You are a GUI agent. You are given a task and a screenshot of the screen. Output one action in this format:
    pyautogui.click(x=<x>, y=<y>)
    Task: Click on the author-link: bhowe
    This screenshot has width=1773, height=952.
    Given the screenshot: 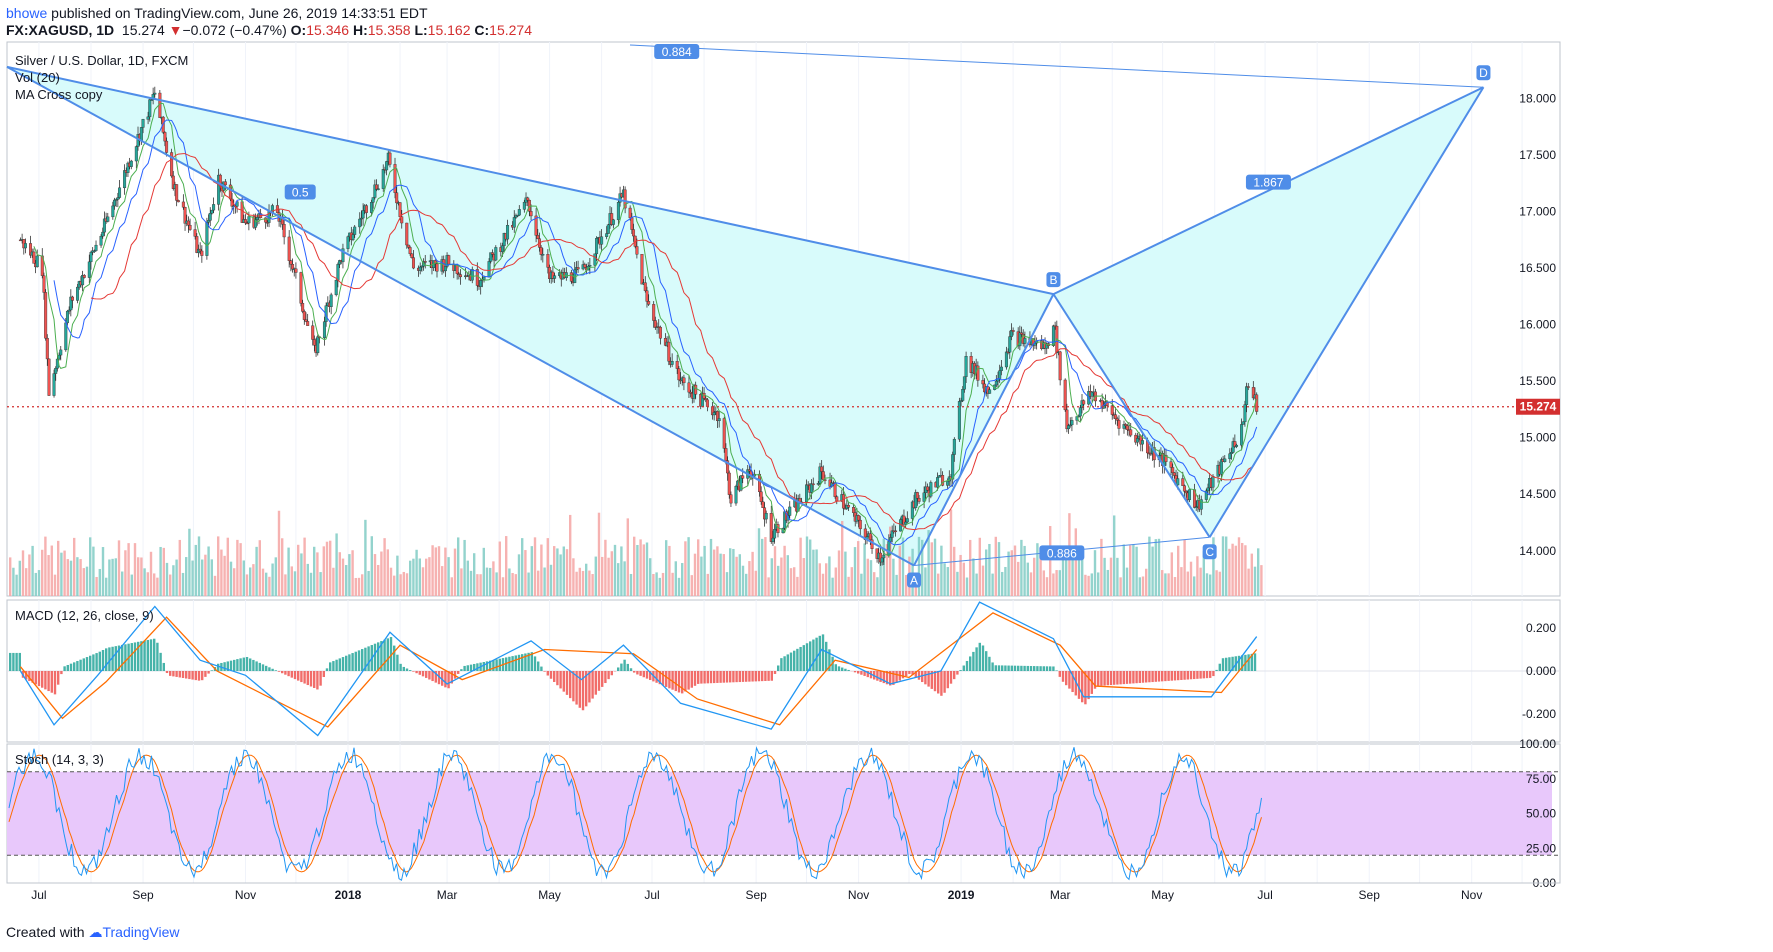 What is the action you would take?
    pyautogui.click(x=27, y=13)
    